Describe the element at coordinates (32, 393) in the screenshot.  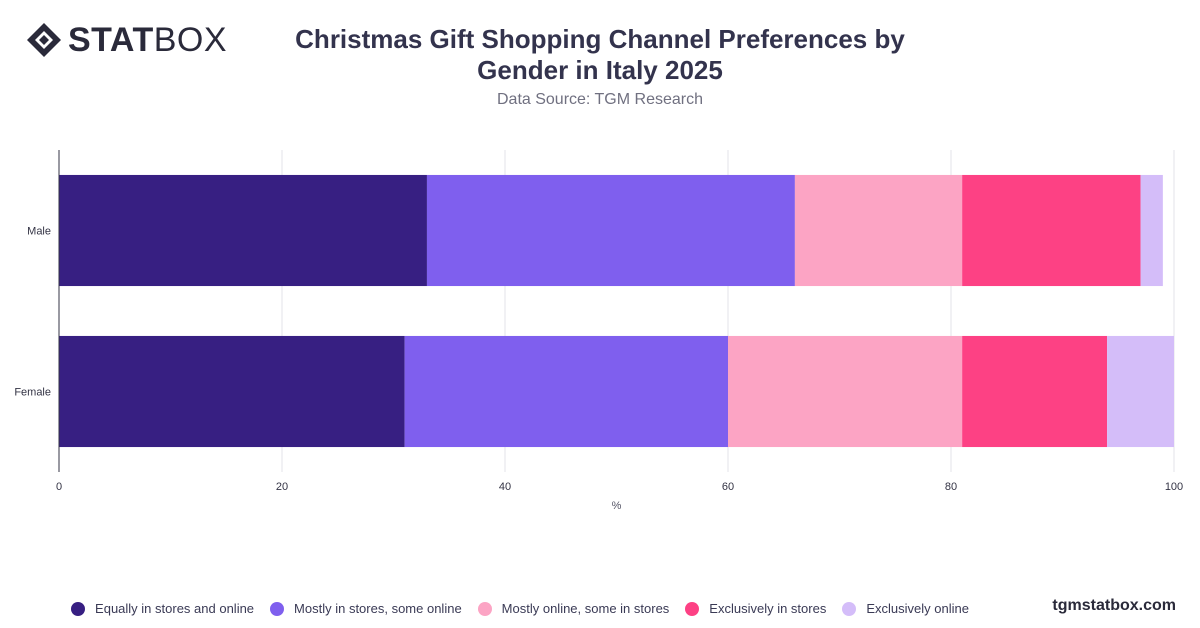
I see `y-tick-label: Female` at that location.